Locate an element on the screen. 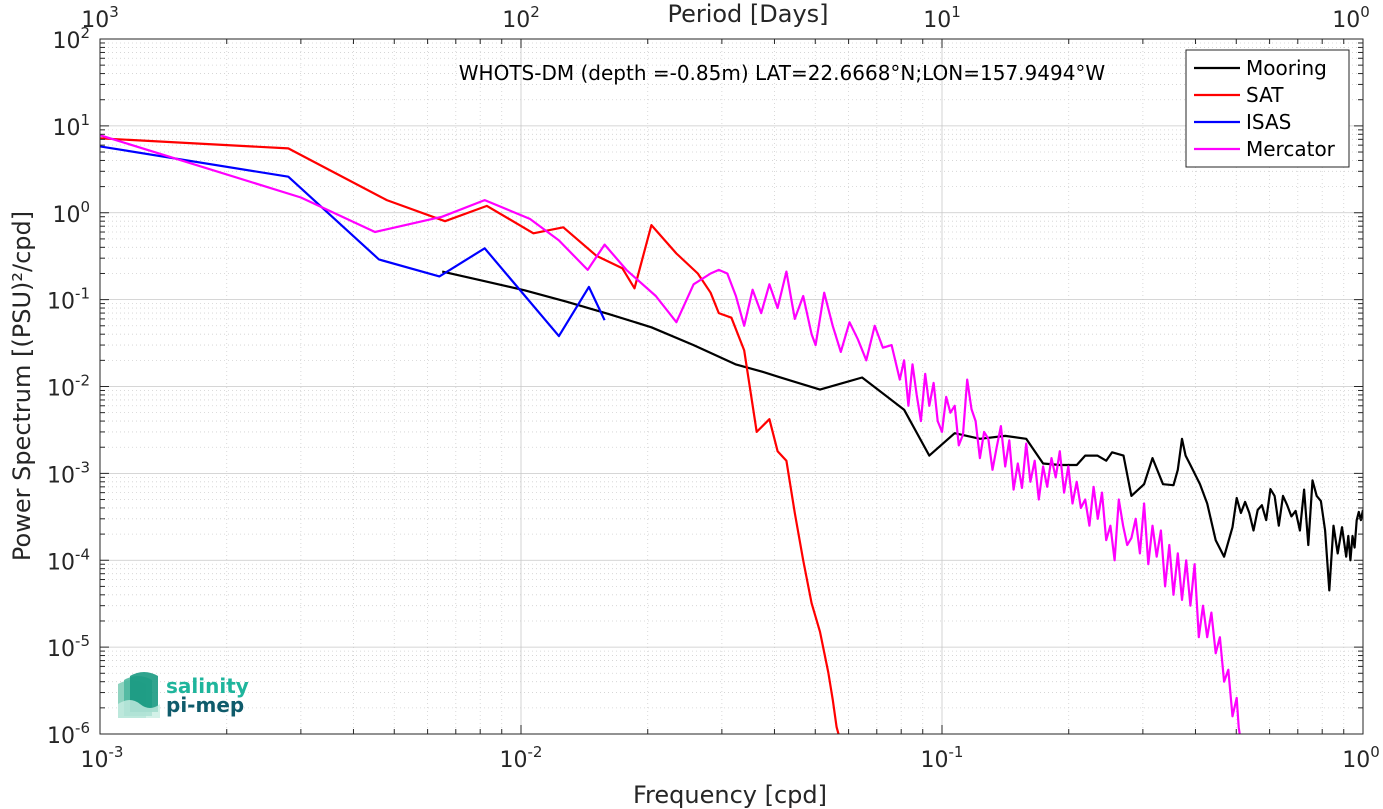 The width and height of the screenshot is (1383, 809). salinity-pi-mep-logo: salinity pi-mep is located at coordinates (183, 695).